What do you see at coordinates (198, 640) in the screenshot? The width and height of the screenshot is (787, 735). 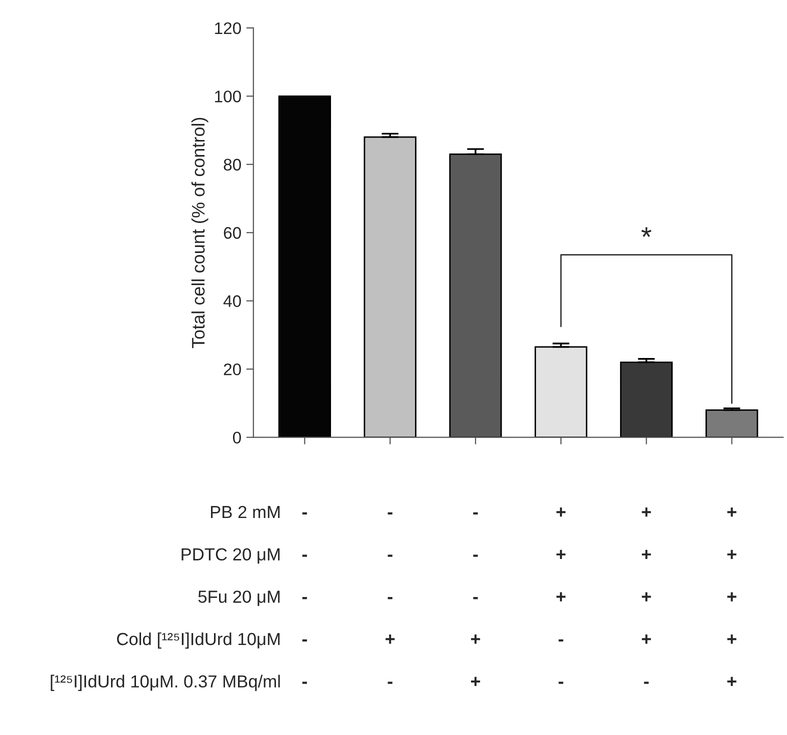 I see `text: Cold [¹²⁵I]IdUrd 10μM` at bounding box center [198, 640].